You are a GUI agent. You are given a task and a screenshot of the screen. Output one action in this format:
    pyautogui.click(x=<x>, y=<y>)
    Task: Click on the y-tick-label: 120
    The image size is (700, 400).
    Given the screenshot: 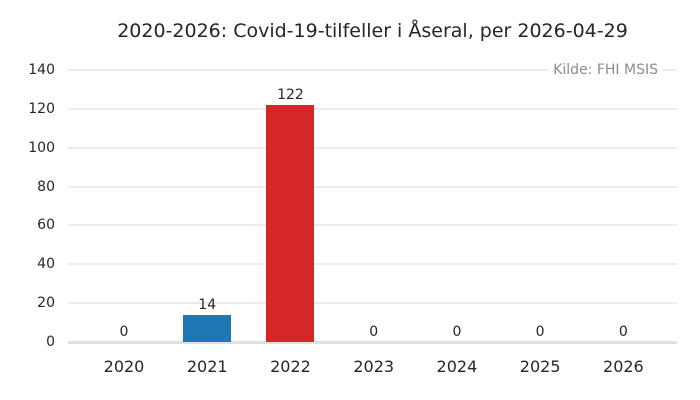 What is the action you would take?
    pyautogui.click(x=41, y=108)
    